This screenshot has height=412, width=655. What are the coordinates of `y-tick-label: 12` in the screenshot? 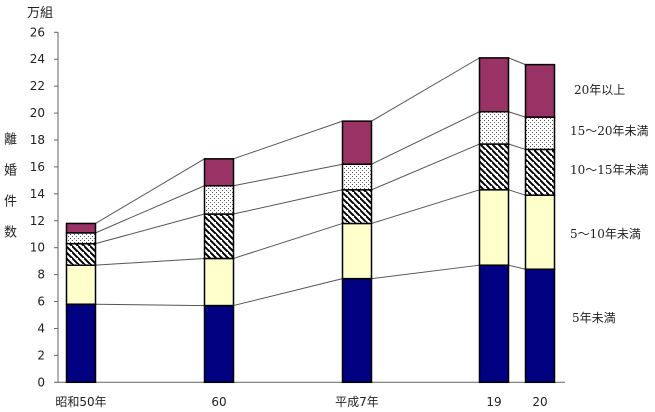 It's located at (37, 221).